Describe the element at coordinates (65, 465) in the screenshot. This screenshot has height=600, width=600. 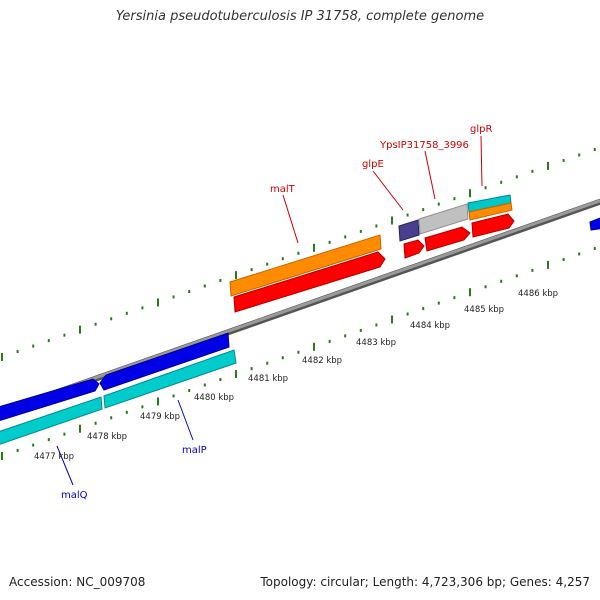
I see `malQ-callout` at that location.